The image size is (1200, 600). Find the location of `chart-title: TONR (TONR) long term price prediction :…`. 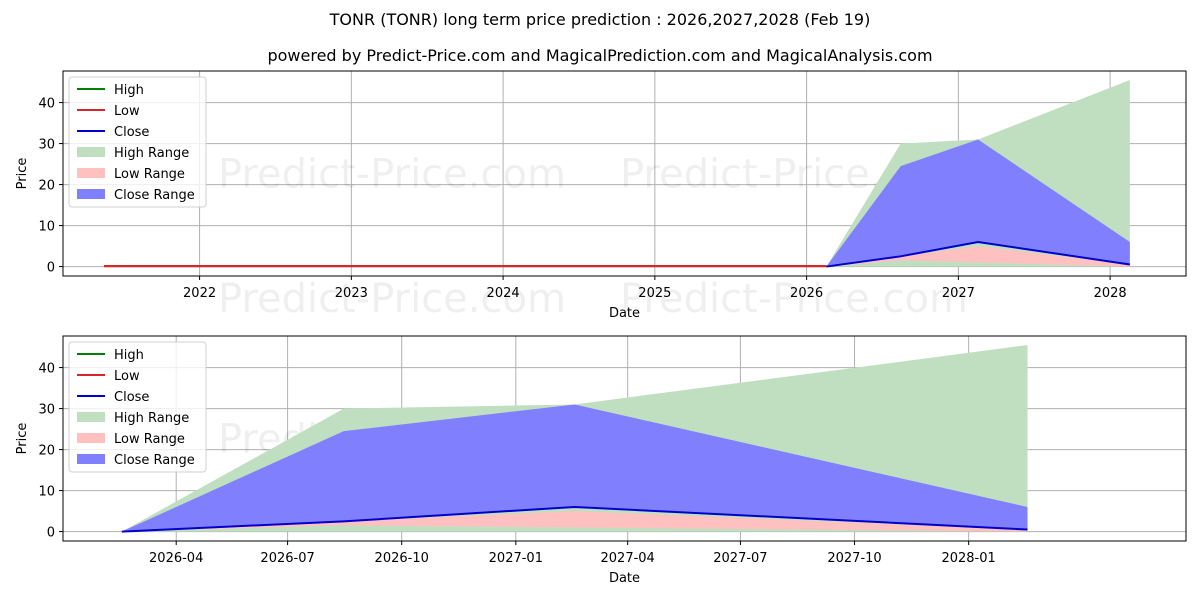

chart-title: TONR (TONR) long term price prediction :… is located at coordinates (600, 19).